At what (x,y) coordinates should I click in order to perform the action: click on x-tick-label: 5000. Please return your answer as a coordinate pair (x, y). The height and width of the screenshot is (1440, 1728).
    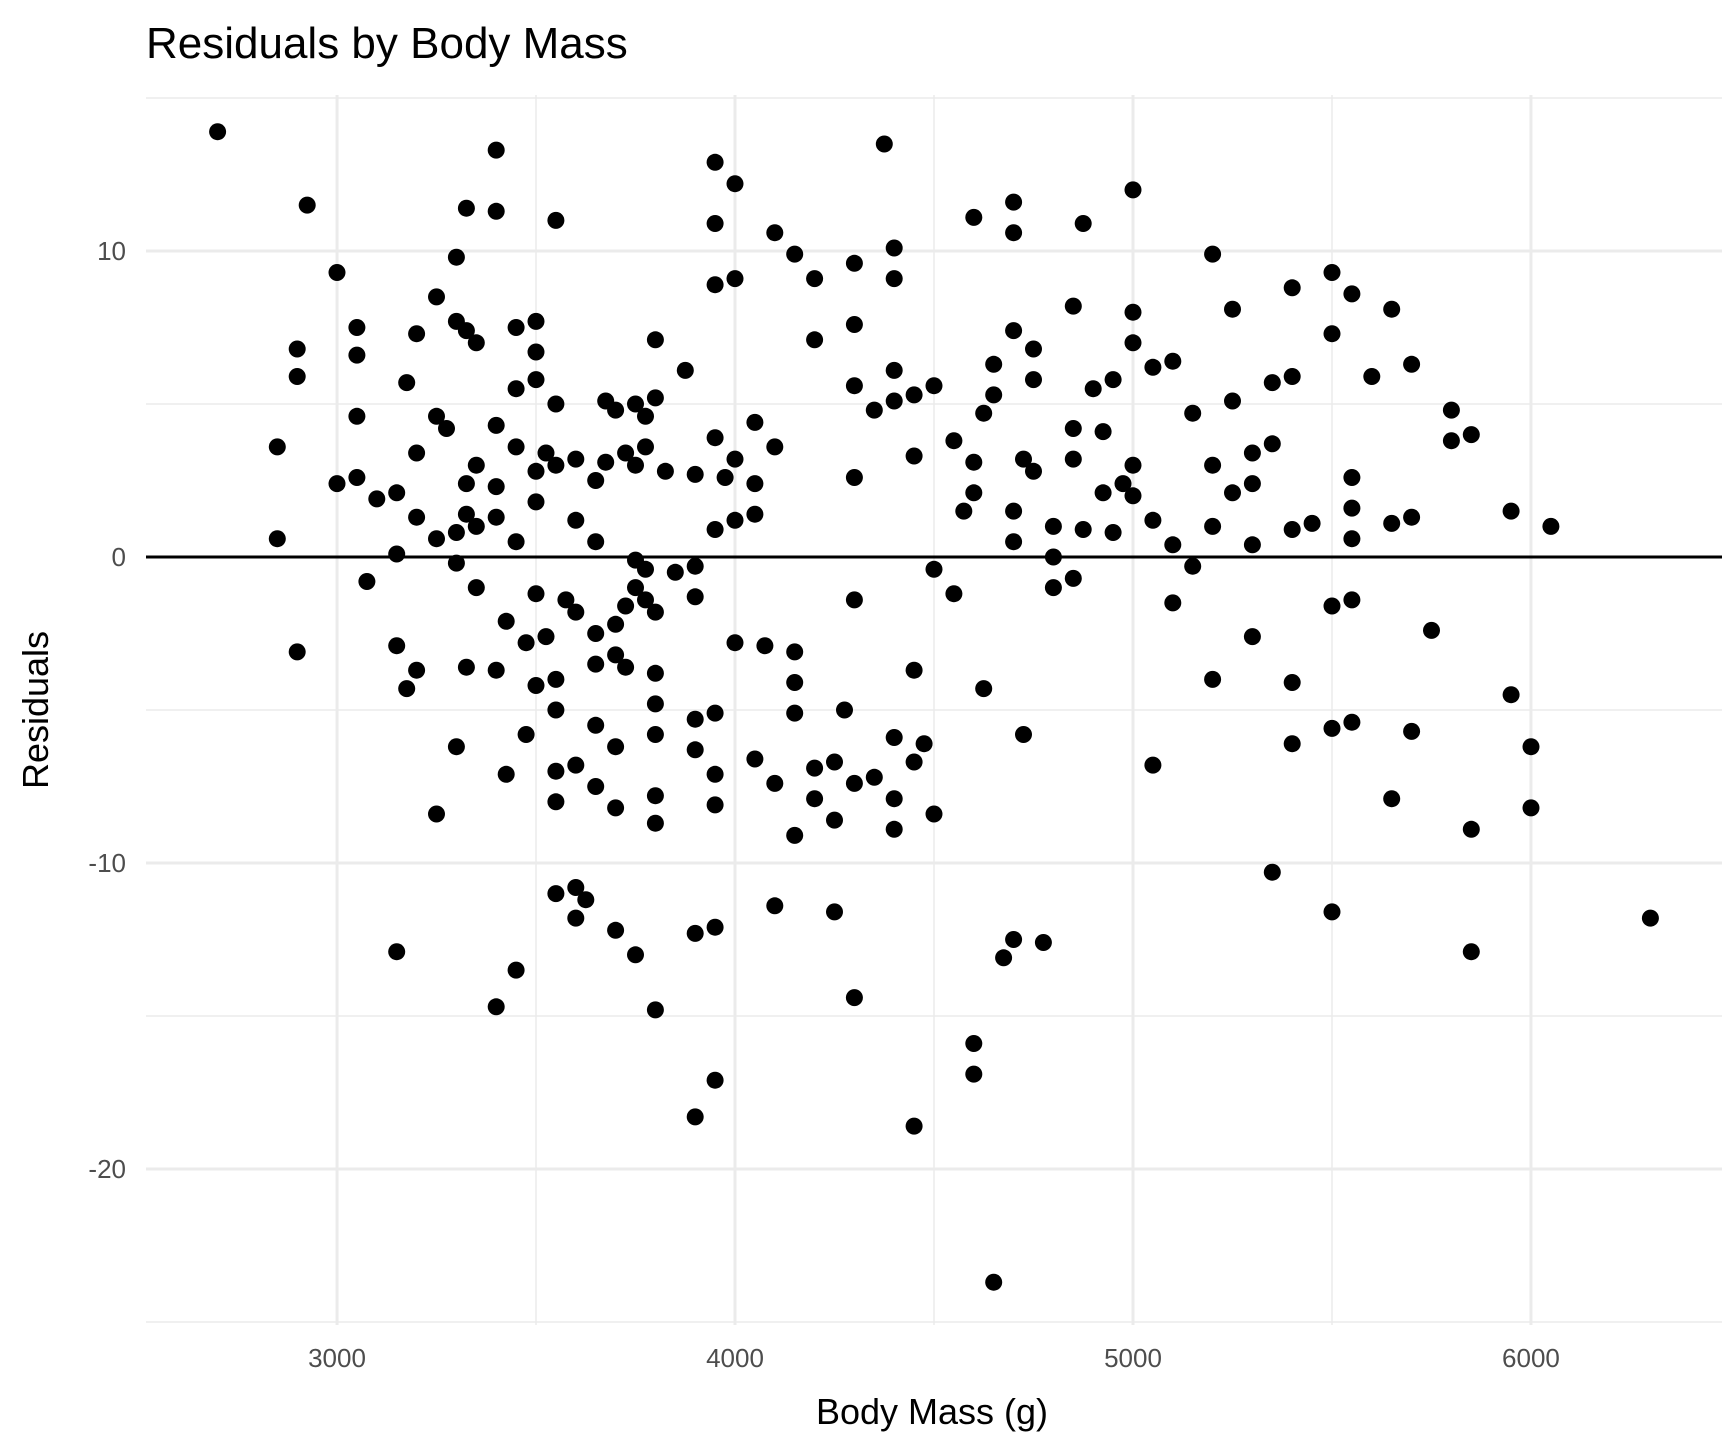
    Looking at the image, I should click on (1133, 1358).